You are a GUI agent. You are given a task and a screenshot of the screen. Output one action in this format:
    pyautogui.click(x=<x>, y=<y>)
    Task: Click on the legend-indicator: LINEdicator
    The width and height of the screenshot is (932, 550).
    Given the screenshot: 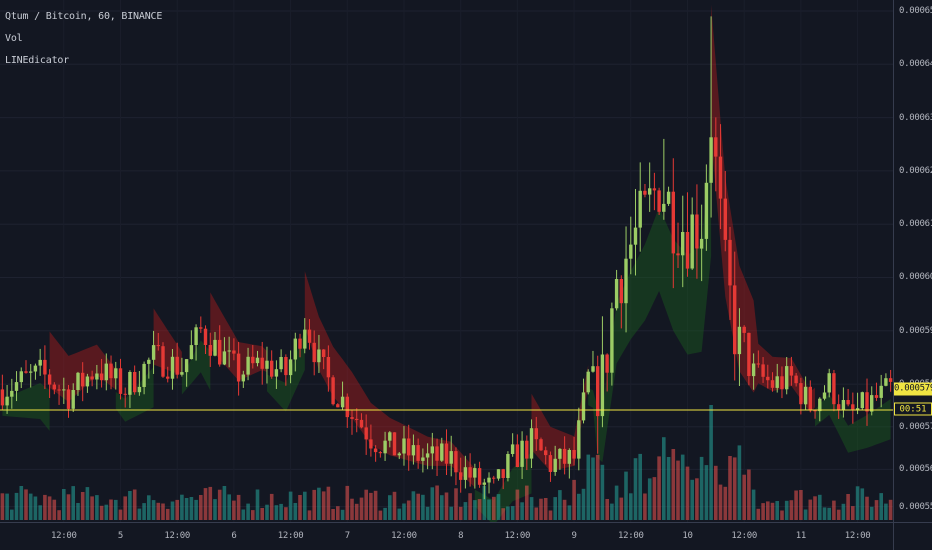 What is the action you would take?
    pyautogui.click(x=37, y=60)
    